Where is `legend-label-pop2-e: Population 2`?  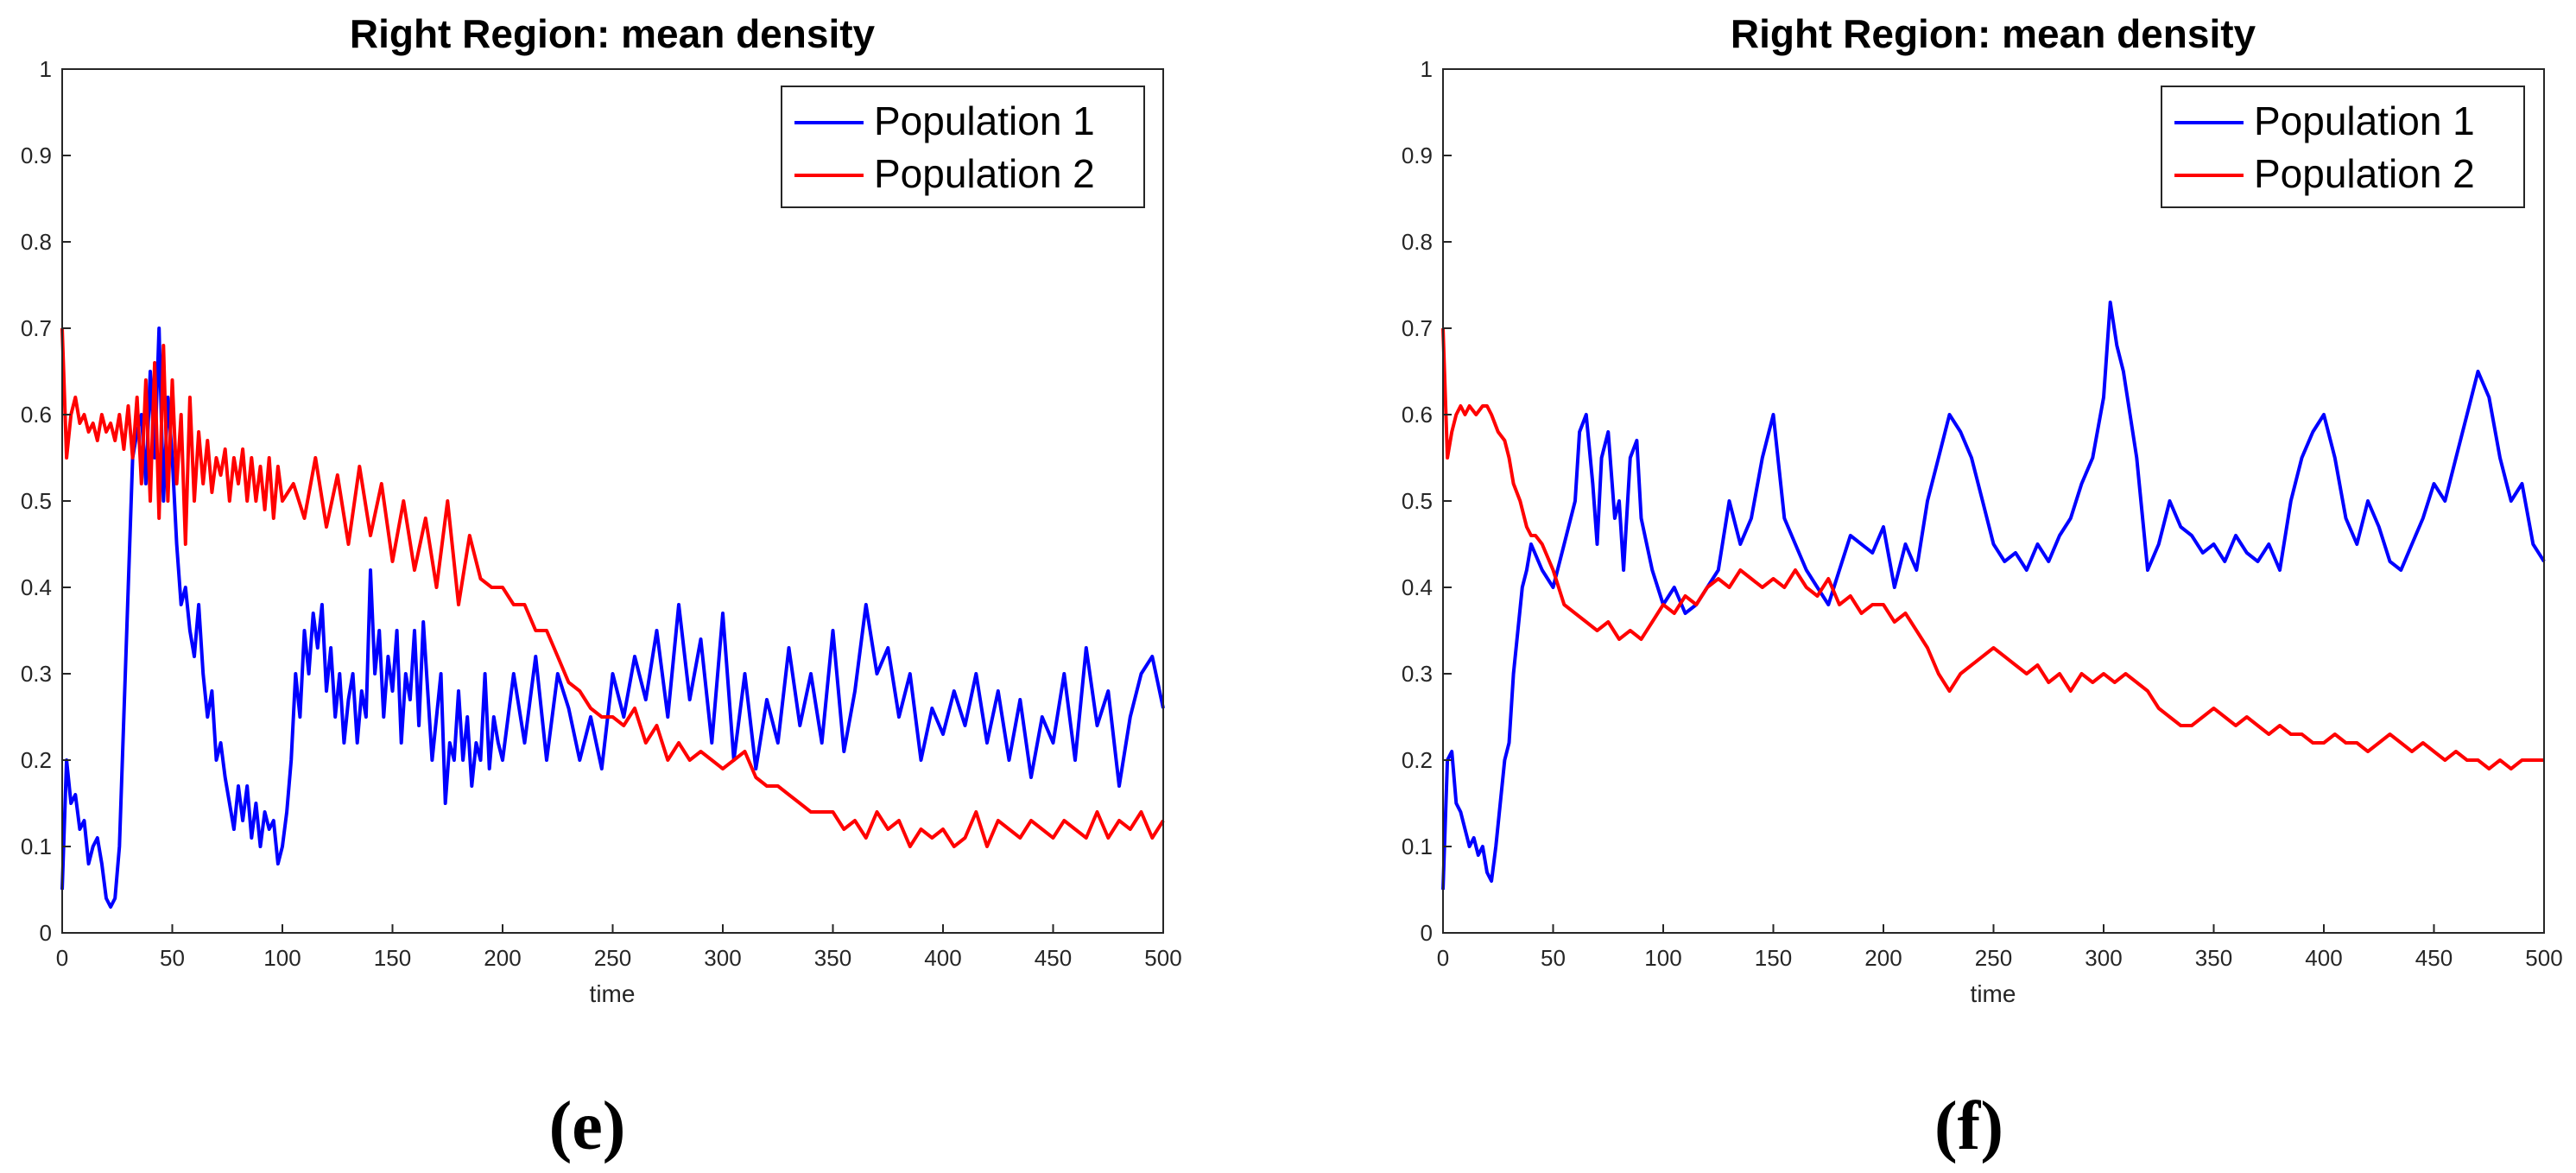
legend-label-pop2-e: Population 2 is located at coordinates (985, 174).